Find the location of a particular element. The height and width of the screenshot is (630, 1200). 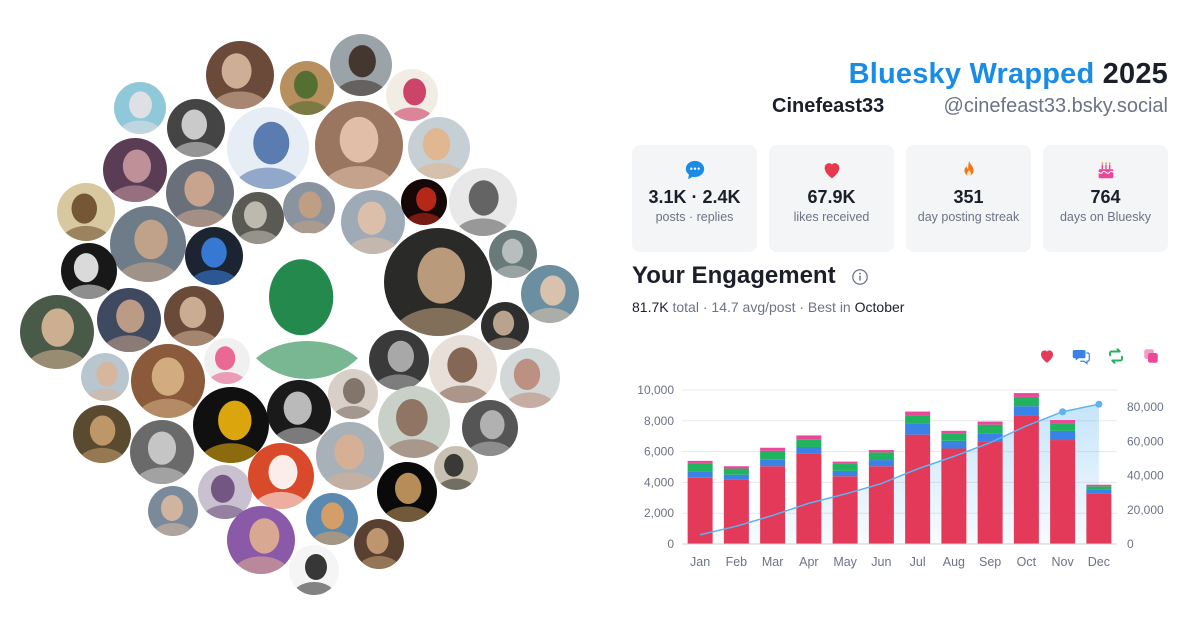

x-tick-label: Apr is located at coordinates (808, 562).